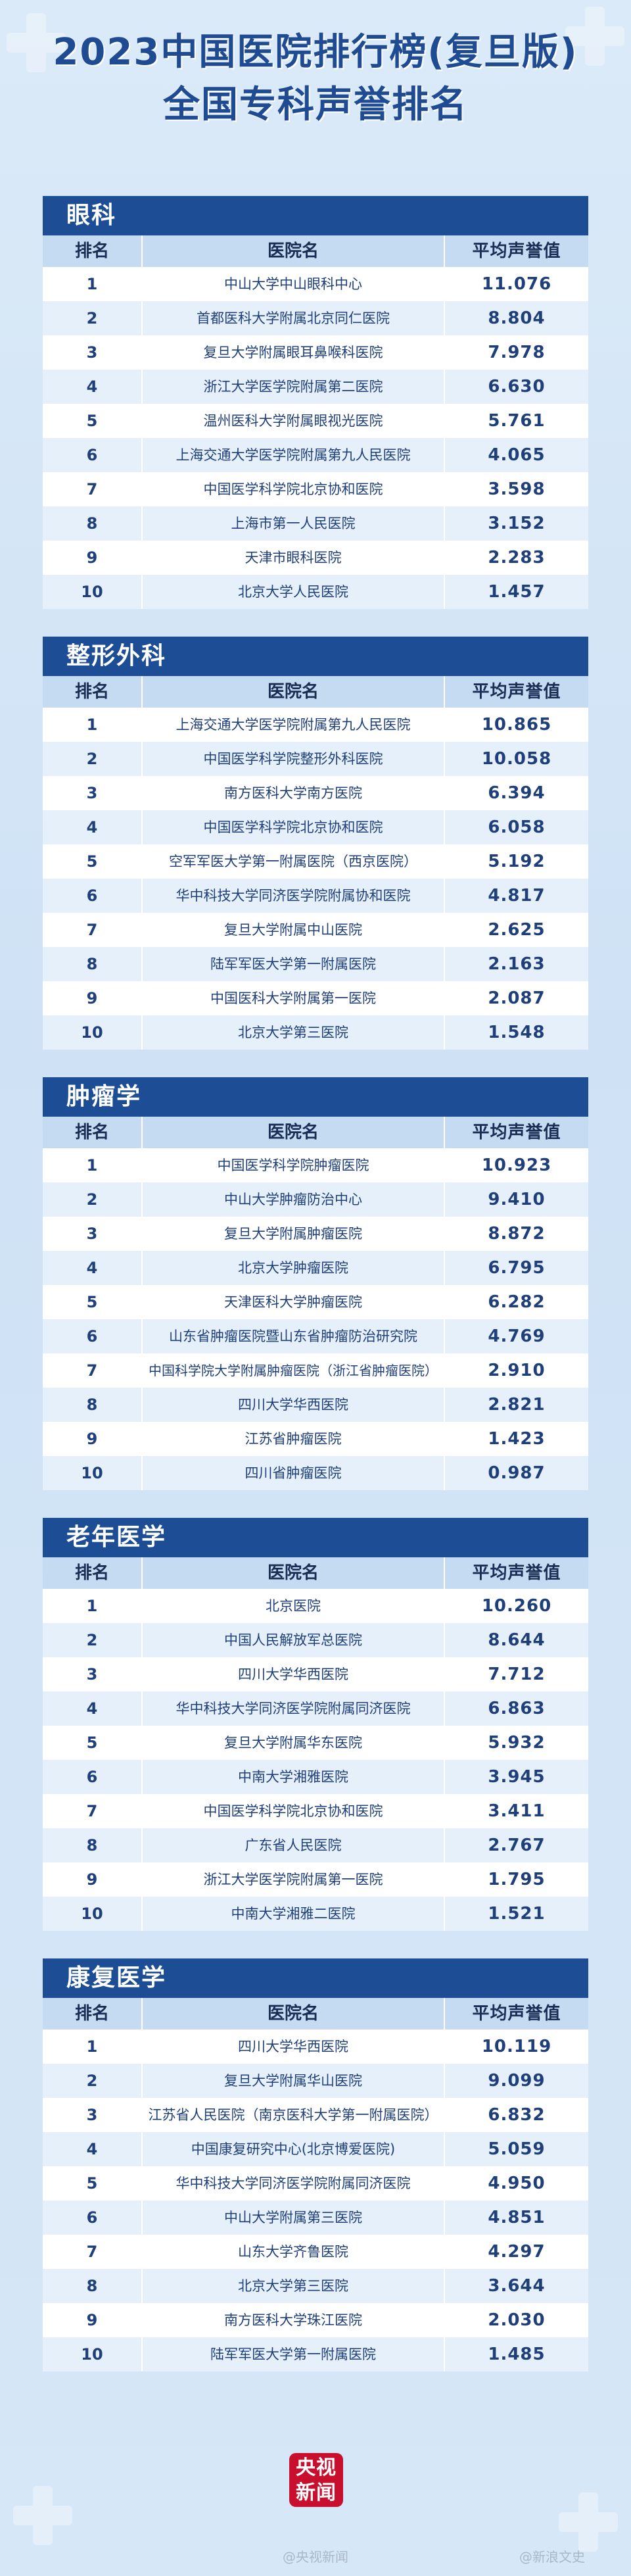 Image resolution: width=631 pixels, height=2576 pixels. What do you see at coordinates (315, 251) in the screenshot?
I see `column-header-row: 排名 医院名 平均声誉值` at bounding box center [315, 251].